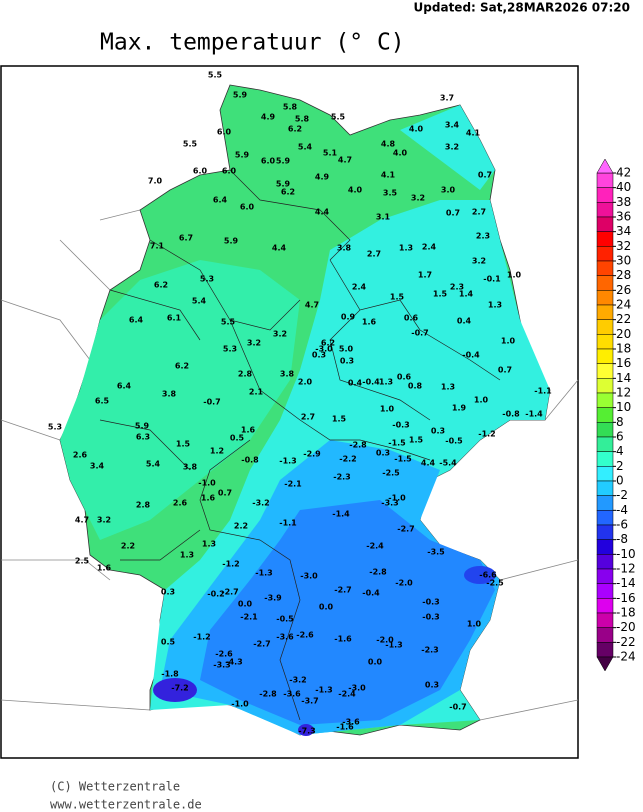 The image size is (643, 812). Describe the element at coordinates (217, 451) in the screenshot. I see `station-value: 1.2` at that location.